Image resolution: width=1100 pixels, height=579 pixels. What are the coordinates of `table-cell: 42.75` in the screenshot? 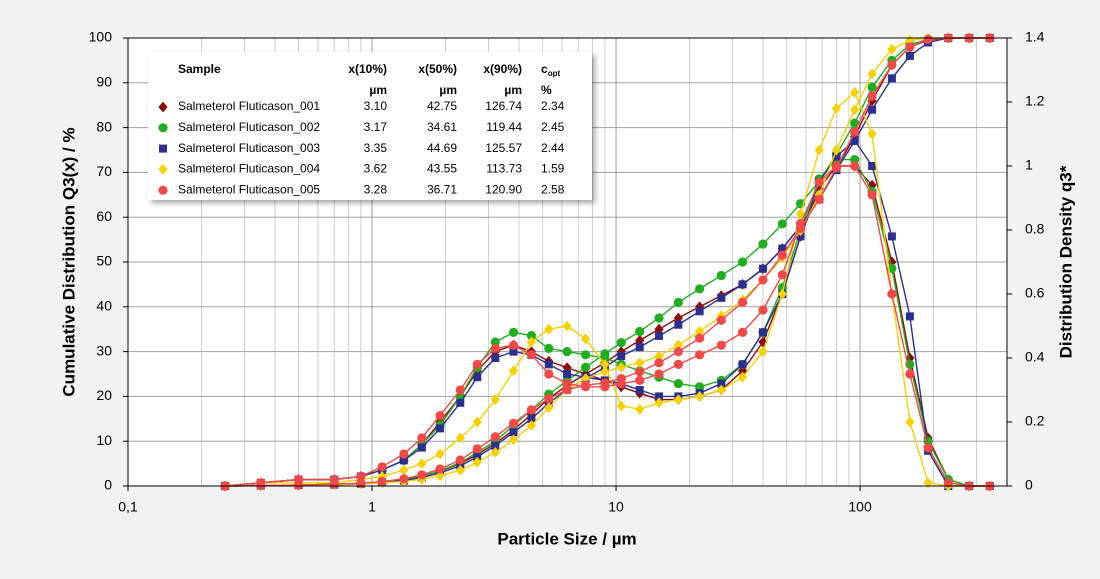 It's located at (442, 106).